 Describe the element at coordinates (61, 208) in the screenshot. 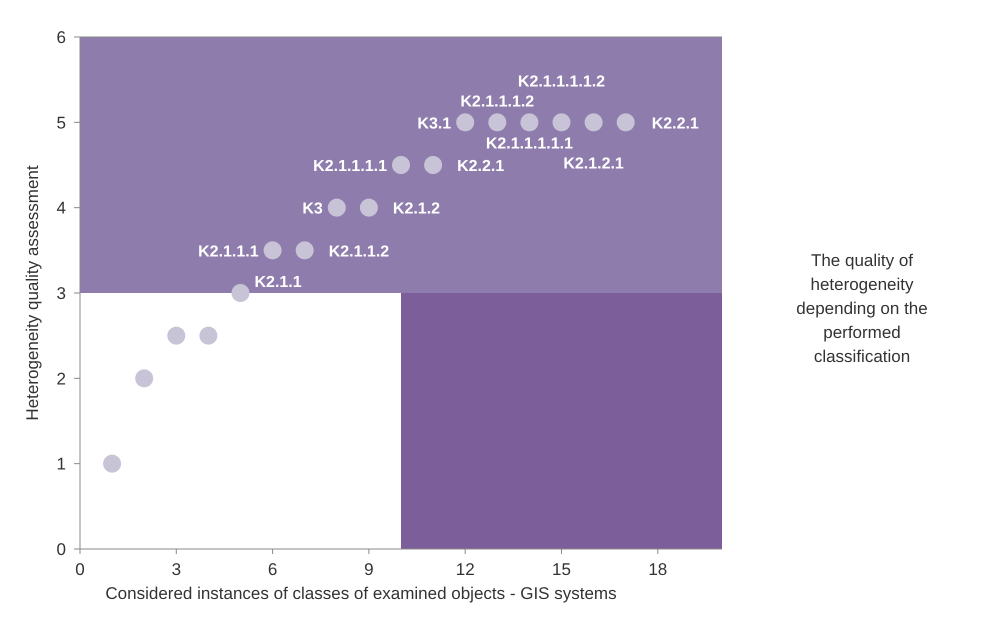

I see `y-tick-label: 4` at that location.